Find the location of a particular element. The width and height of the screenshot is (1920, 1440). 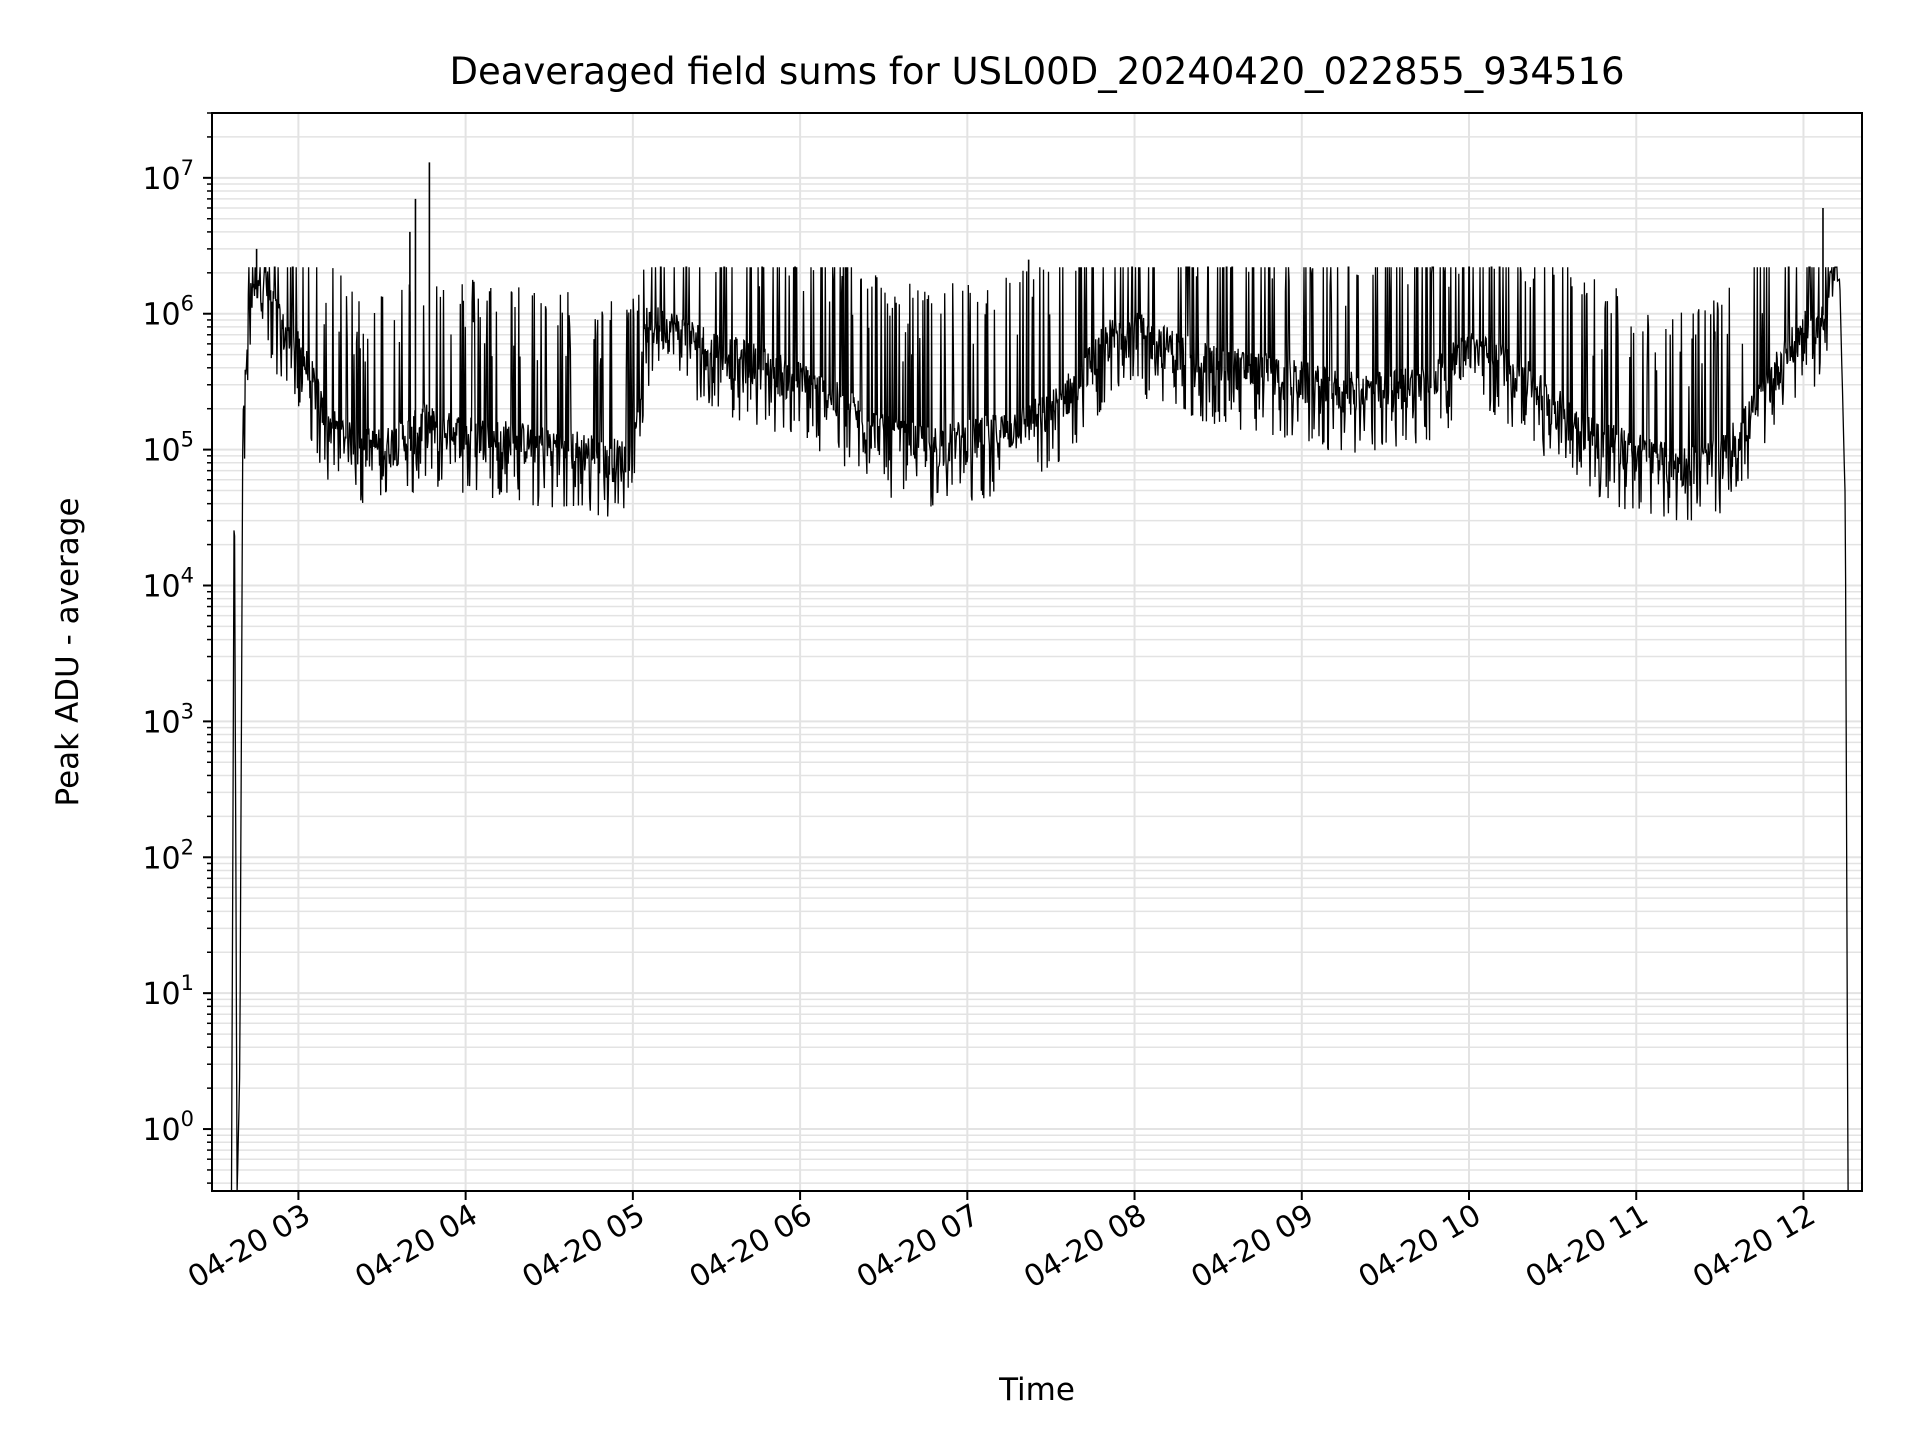

y-axis-title: Peak ADU - average is located at coordinates (68, 651).